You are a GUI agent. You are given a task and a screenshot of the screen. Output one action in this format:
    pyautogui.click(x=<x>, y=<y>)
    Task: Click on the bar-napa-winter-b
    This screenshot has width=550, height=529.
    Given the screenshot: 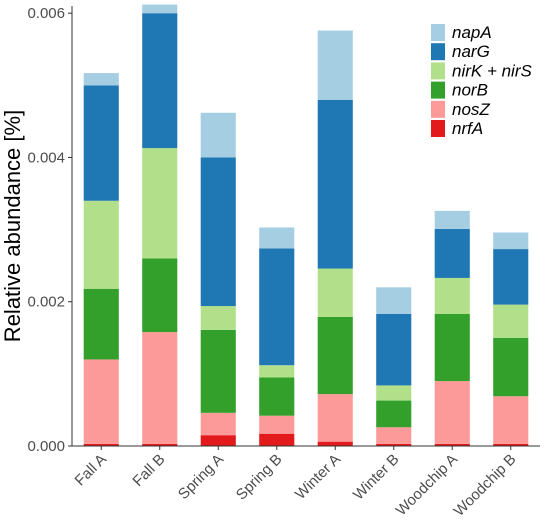 What is the action you would take?
    pyautogui.click(x=394, y=300)
    